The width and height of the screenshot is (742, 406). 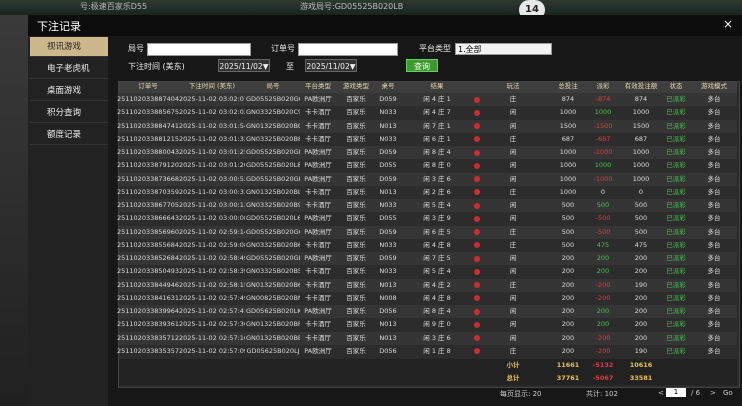 I want to click on table-cell: 687, so click(x=641, y=138).